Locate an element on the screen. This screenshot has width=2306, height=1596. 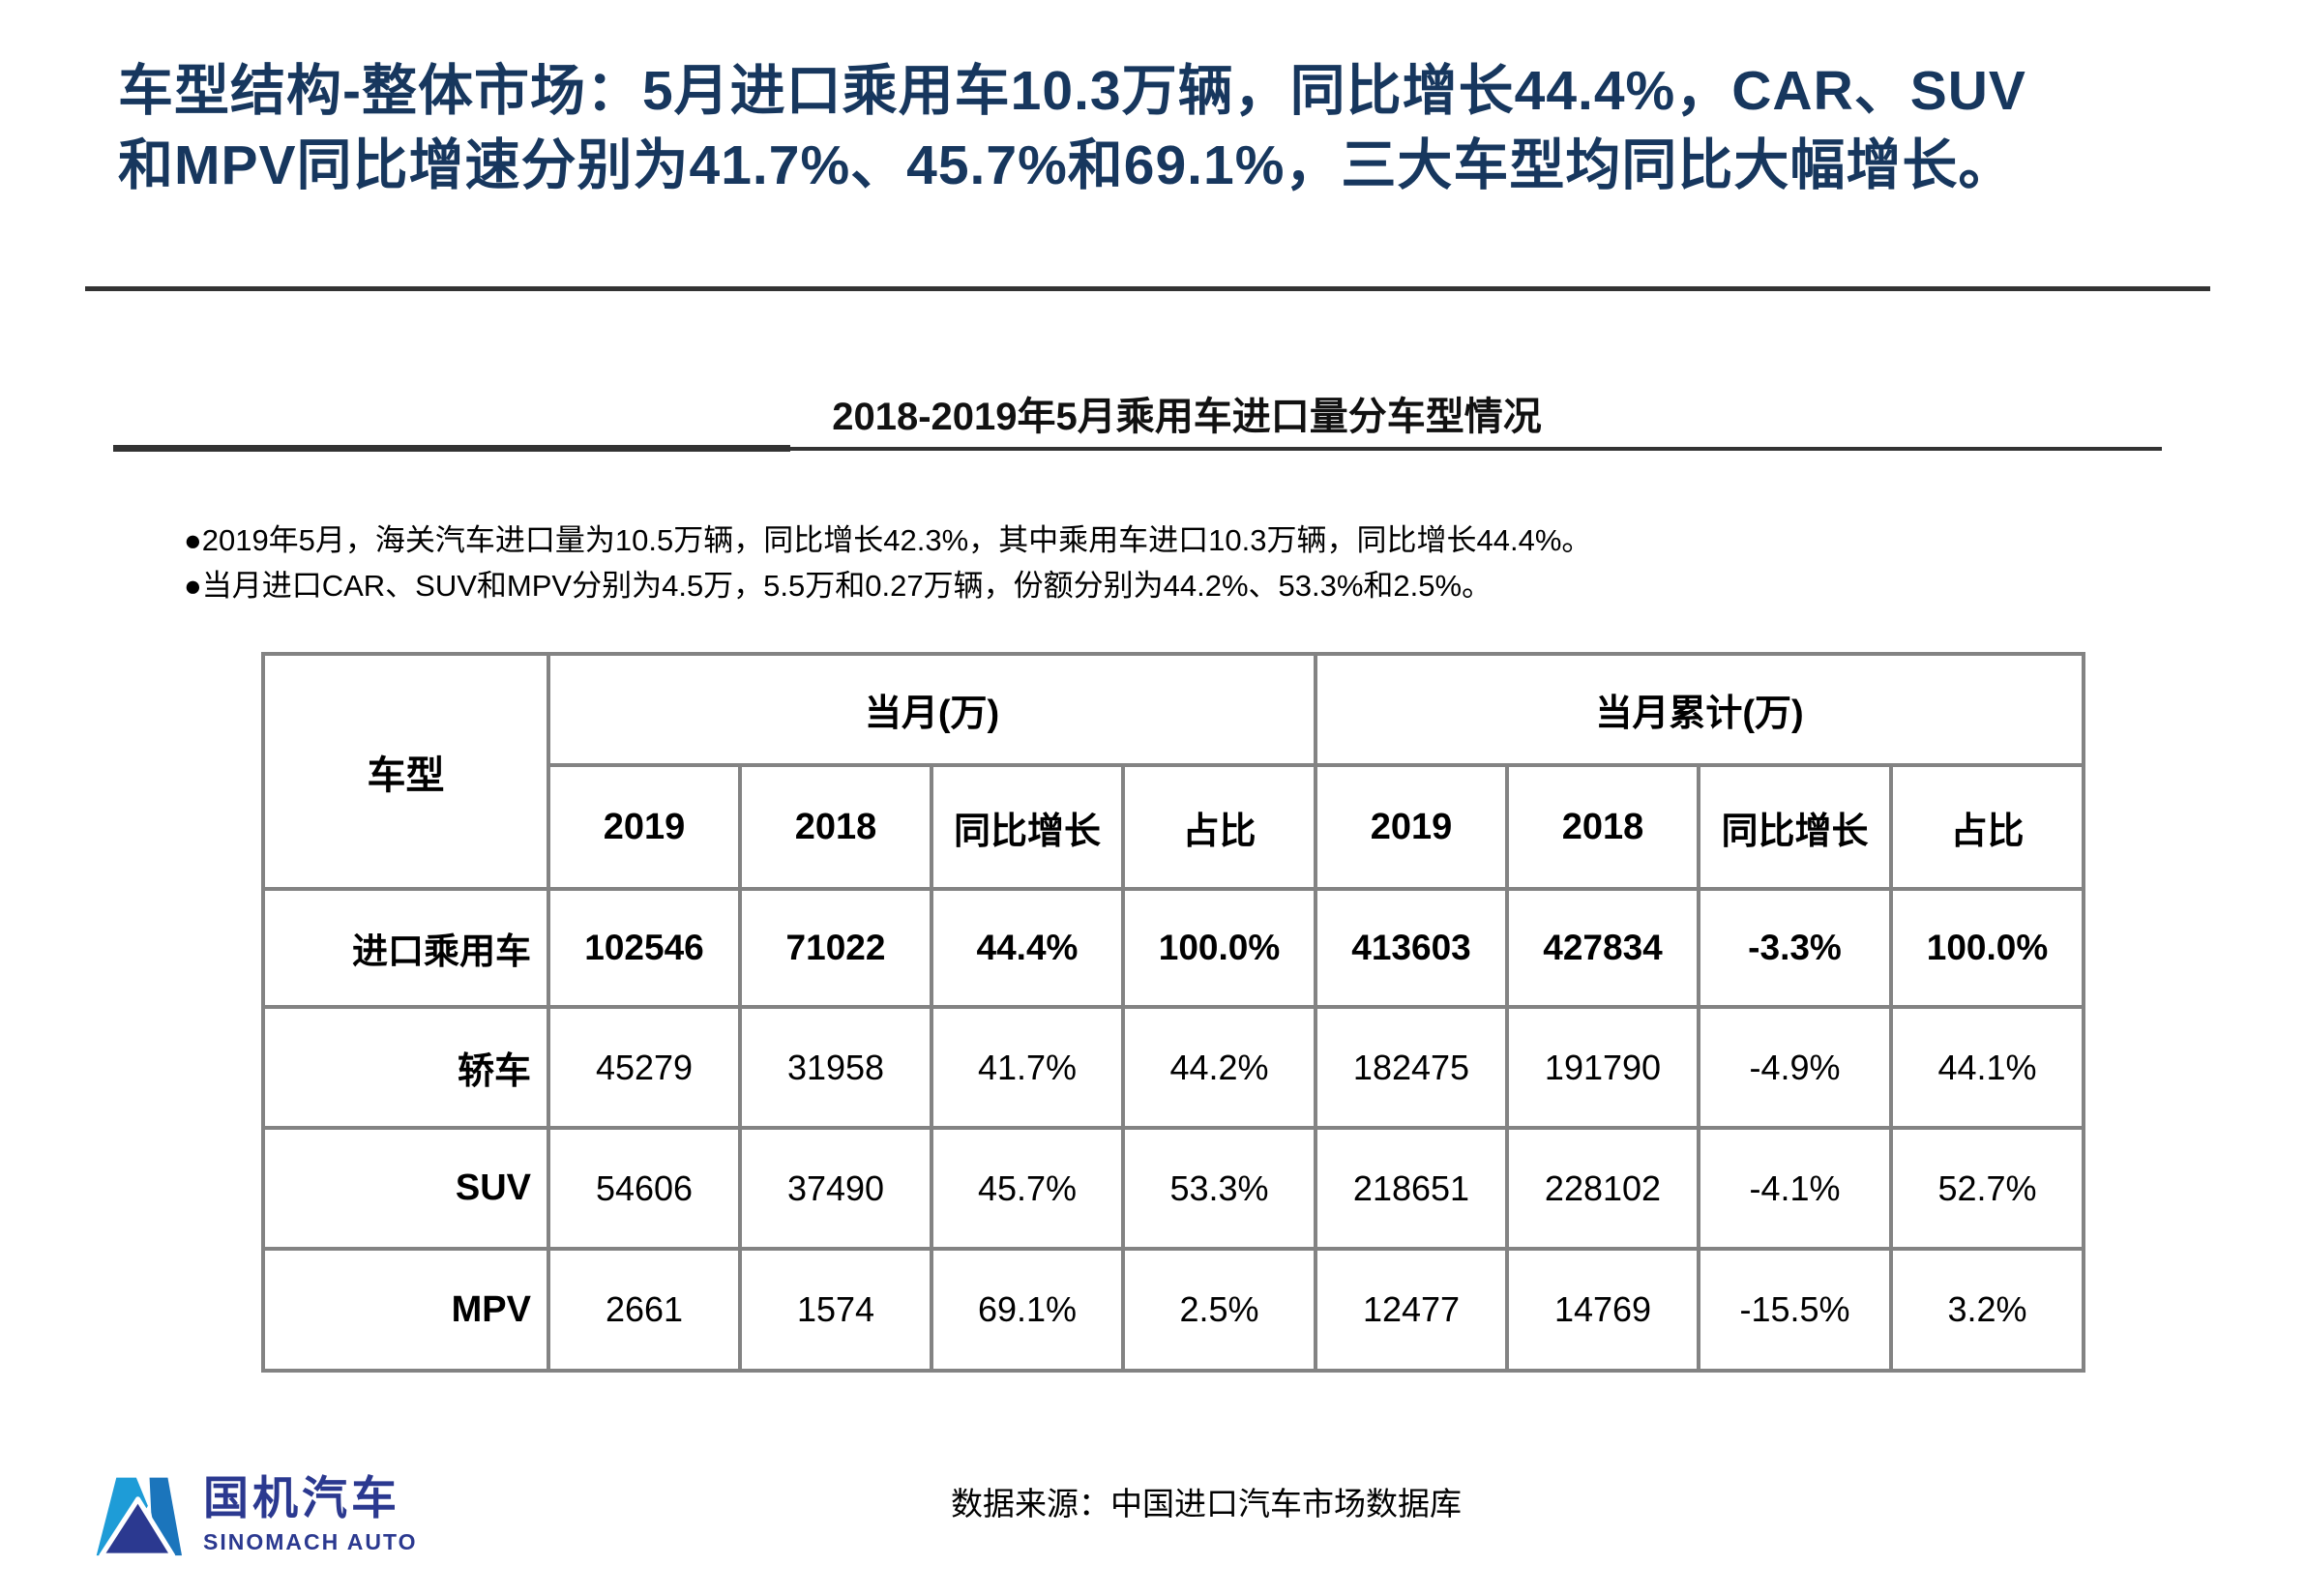
row-label: 轿车 is located at coordinates (405, 1067).